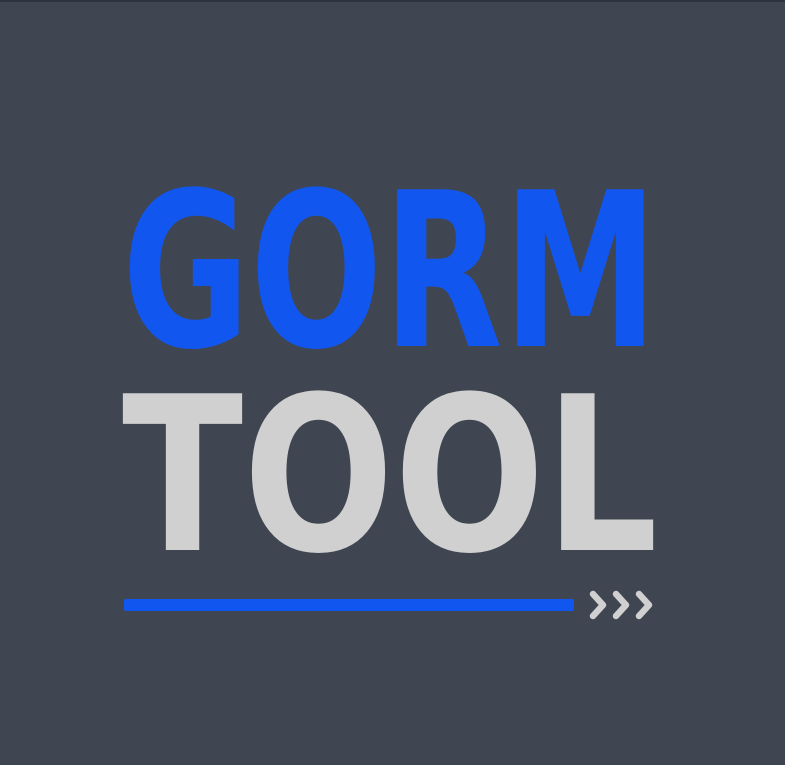 This screenshot has height=765, width=785. What do you see at coordinates (621, 605) in the screenshot?
I see `chevrons-icon` at bounding box center [621, 605].